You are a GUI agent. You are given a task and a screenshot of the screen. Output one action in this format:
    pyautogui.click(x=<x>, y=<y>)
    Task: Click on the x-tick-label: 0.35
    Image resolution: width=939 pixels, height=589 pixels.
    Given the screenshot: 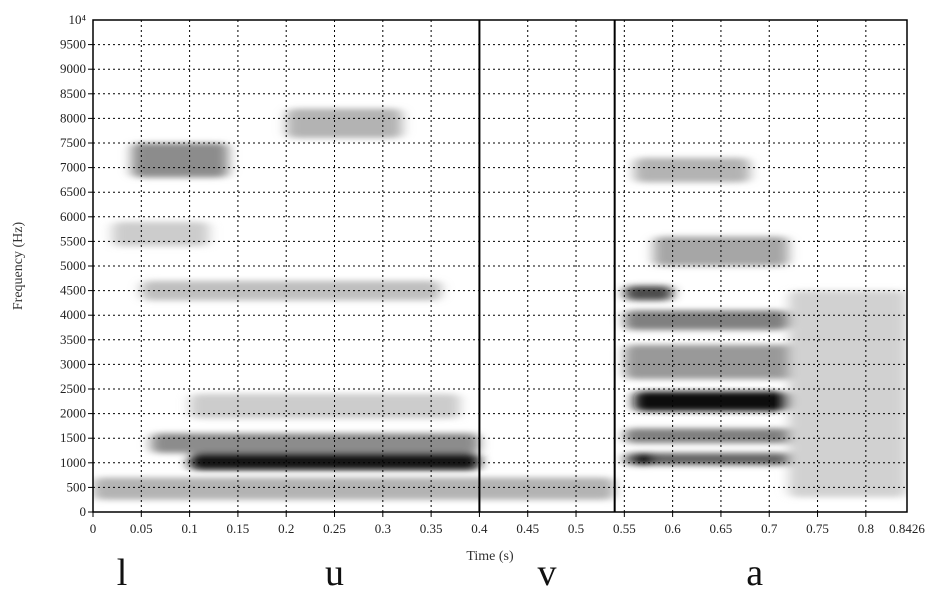 What is the action you would take?
    pyautogui.click(x=431, y=528)
    